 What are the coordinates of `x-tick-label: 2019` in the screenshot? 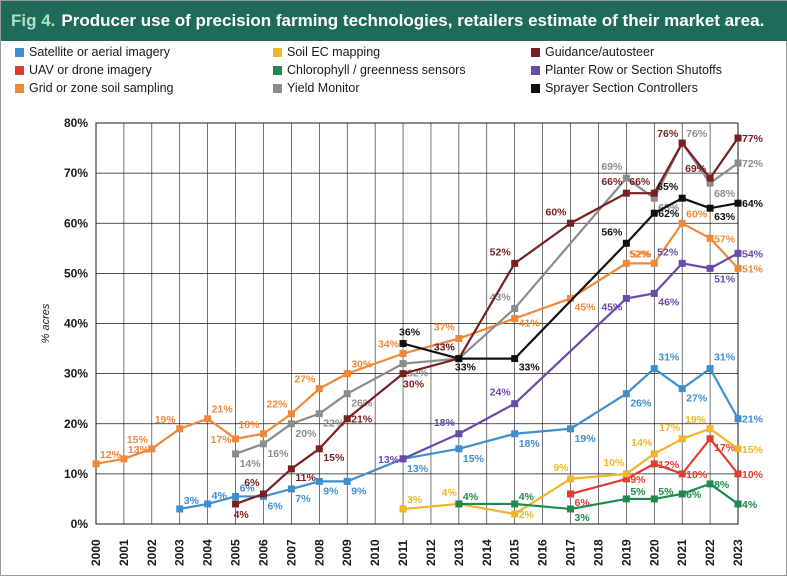 It's located at (626, 552).